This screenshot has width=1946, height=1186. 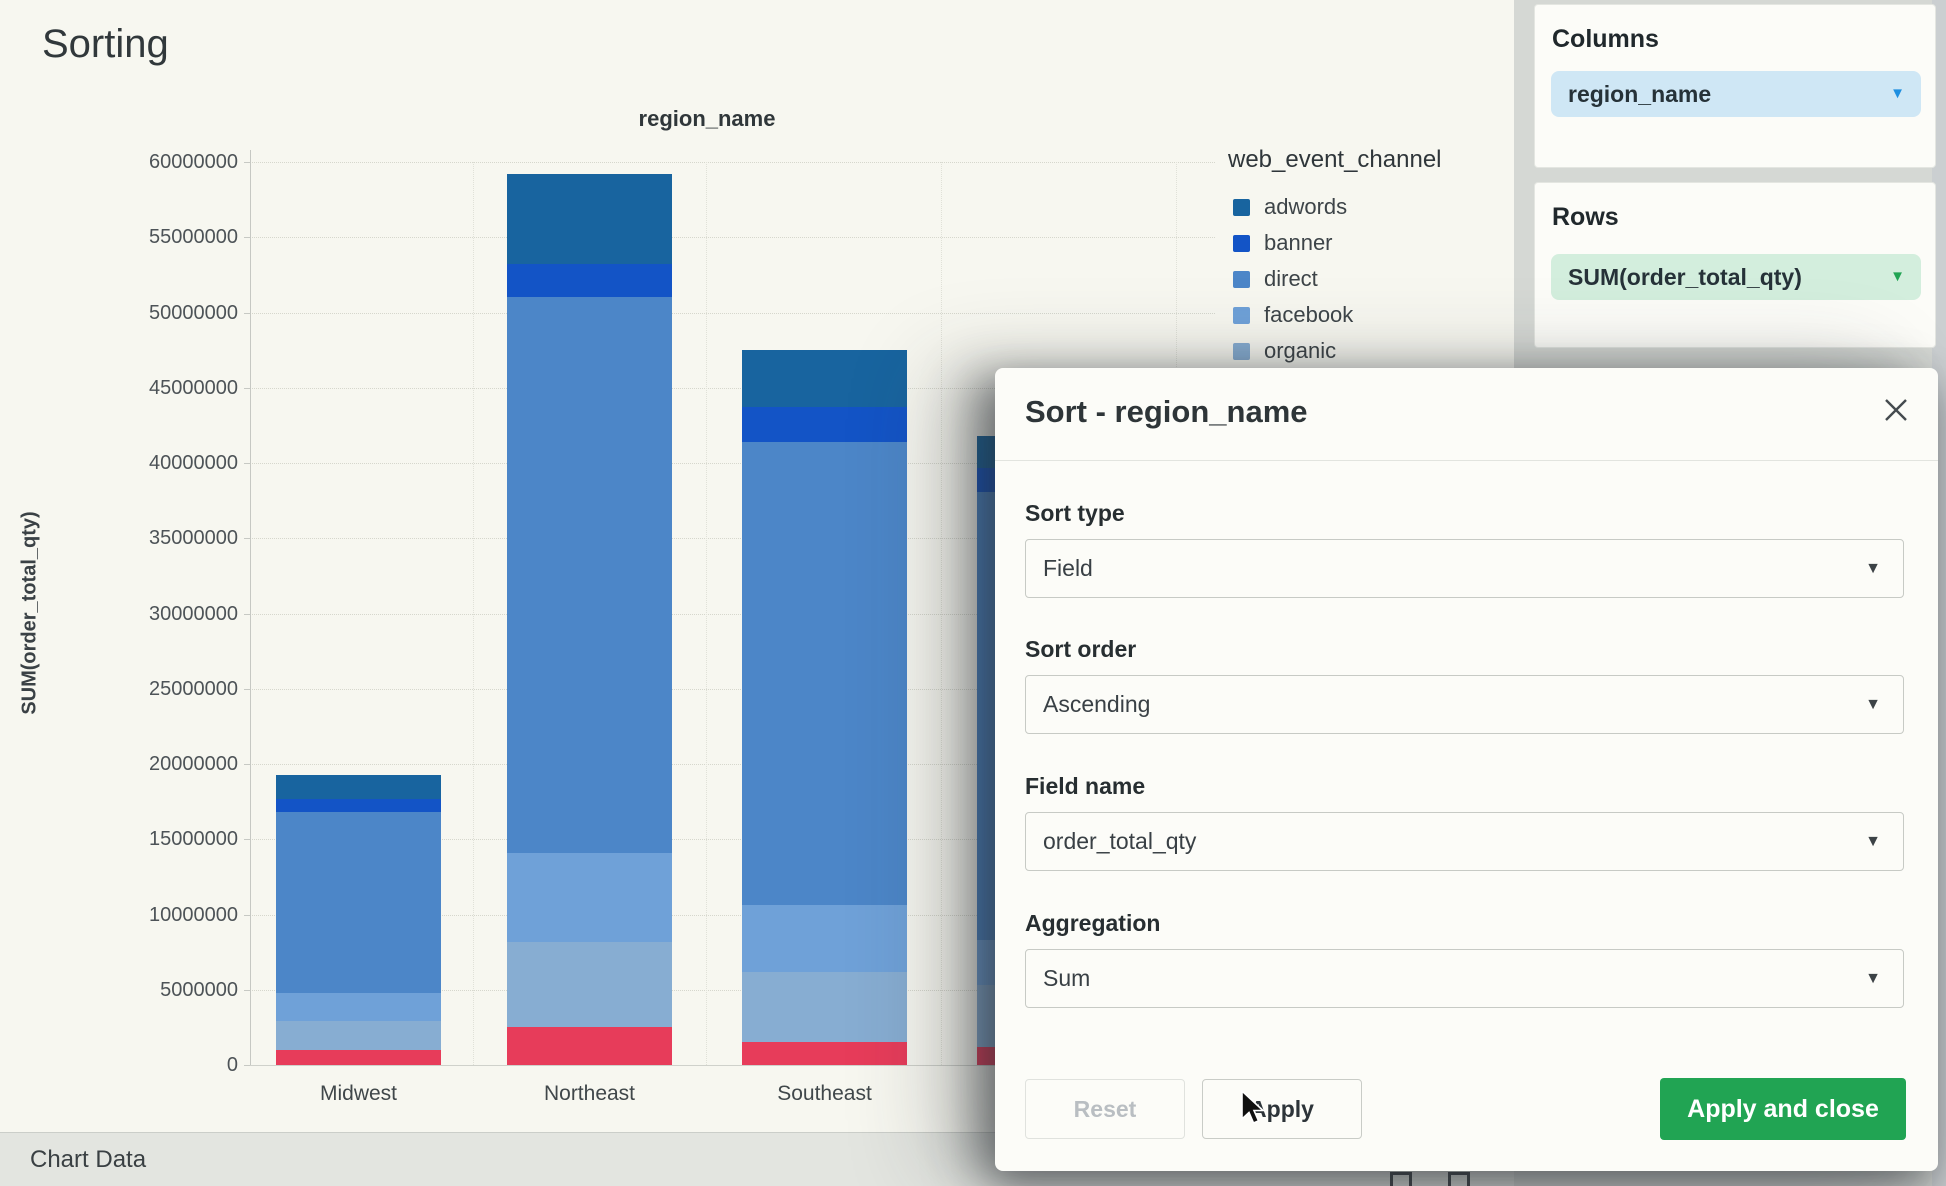 I want to click on legend-item-organic: organic, so click(x=1284, y=351).